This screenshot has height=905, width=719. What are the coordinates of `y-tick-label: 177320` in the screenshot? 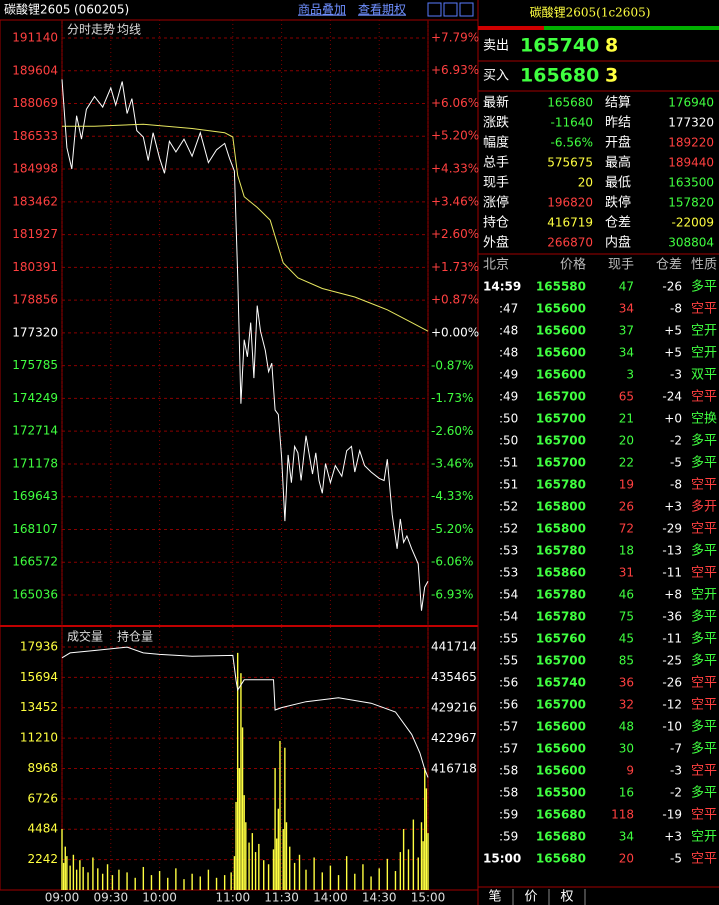 It's located at (35, 332).